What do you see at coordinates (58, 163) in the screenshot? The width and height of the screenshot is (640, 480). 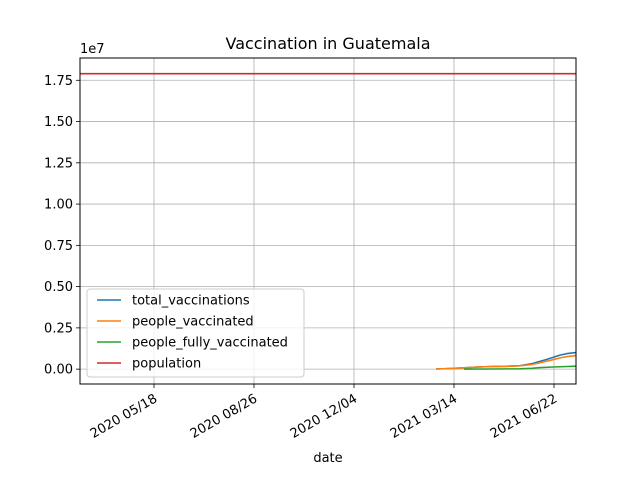 I see `y-tick-label: 1.25` at bounding box center [58, 163].